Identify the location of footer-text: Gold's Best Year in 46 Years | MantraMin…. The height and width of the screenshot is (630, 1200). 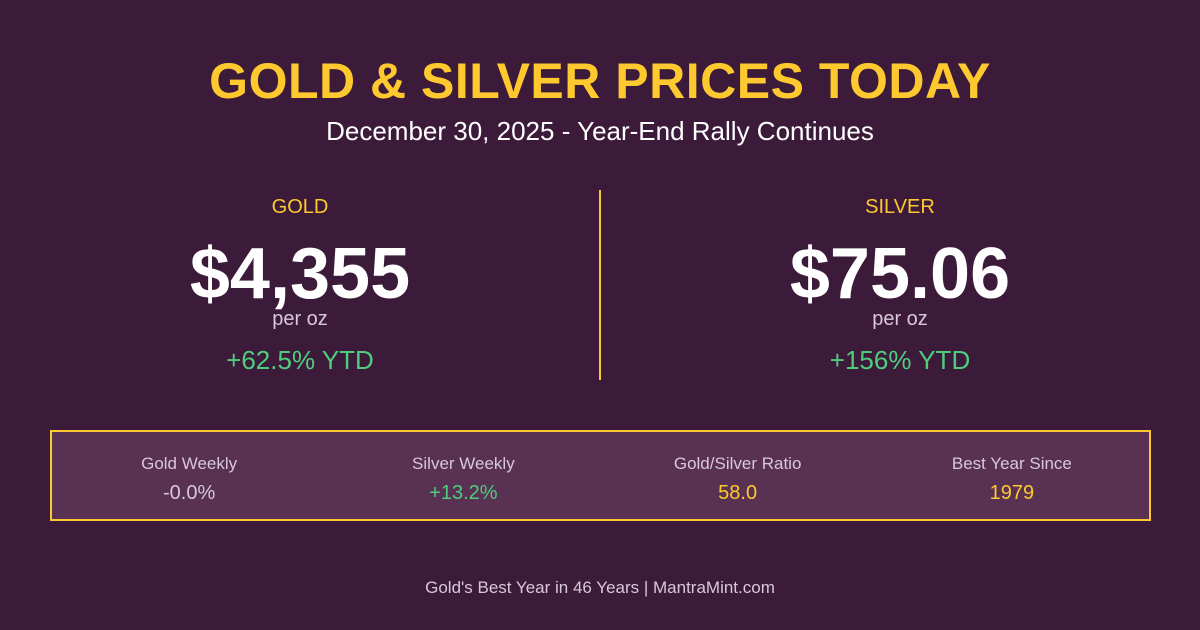
(600, 587).